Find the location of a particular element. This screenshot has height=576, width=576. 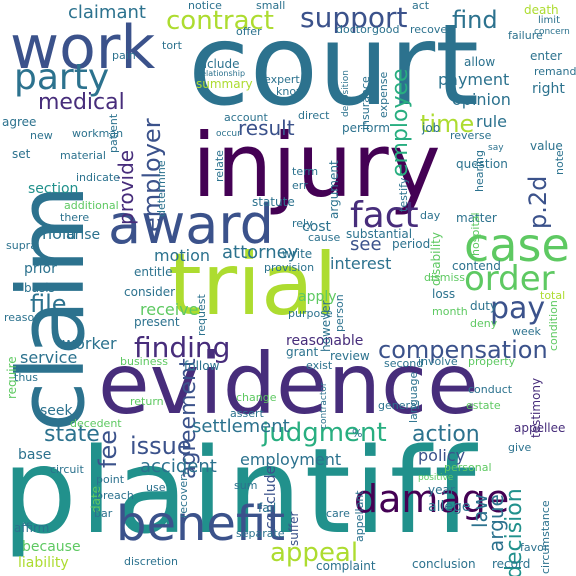

word-value: value is located at coordinates (546, 146).